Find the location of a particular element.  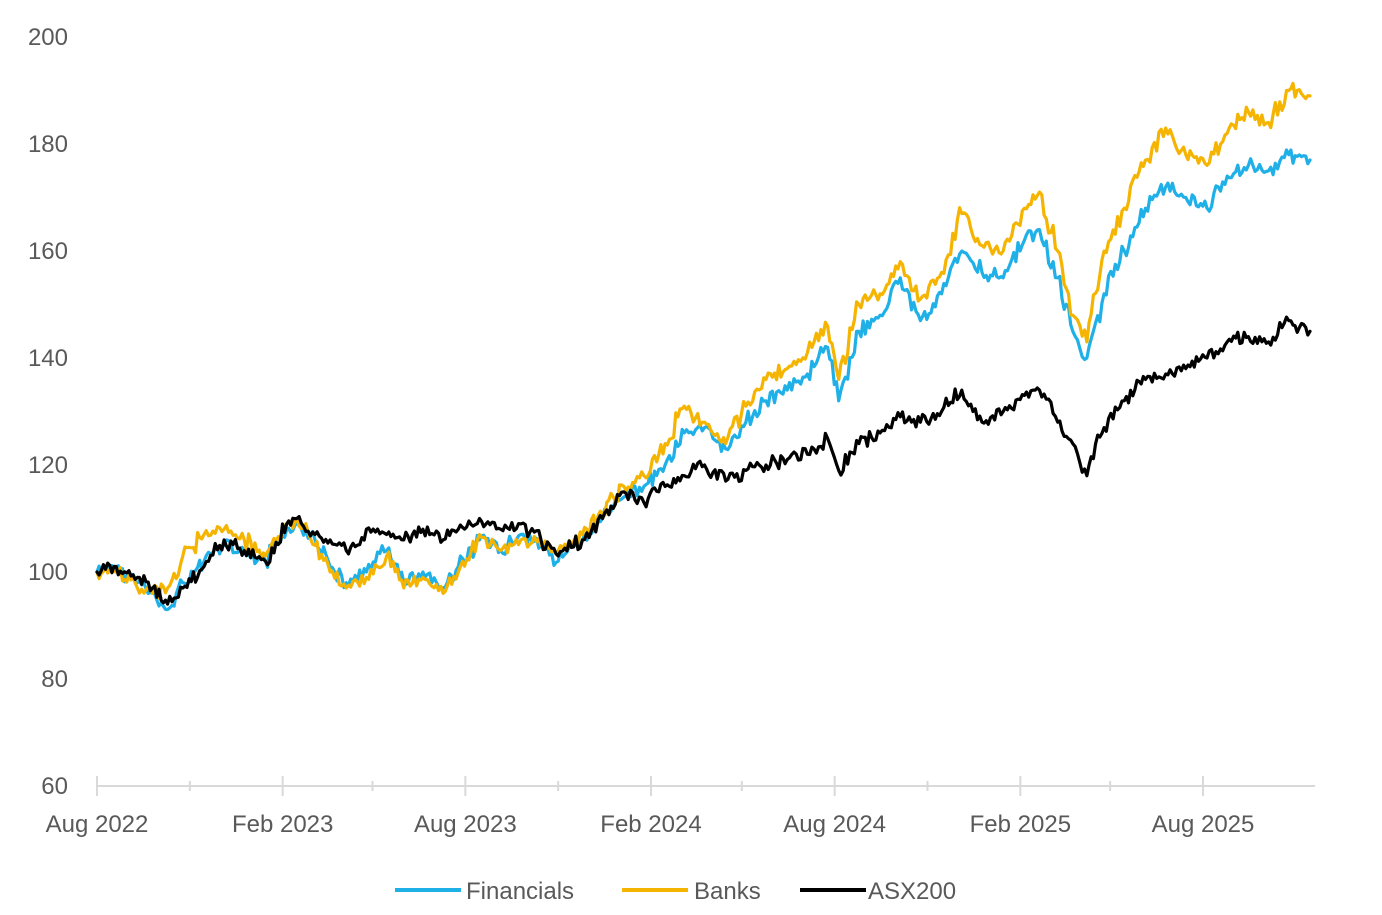

legend-label-asx200: ASX200 is located at coordinates (912, 891).